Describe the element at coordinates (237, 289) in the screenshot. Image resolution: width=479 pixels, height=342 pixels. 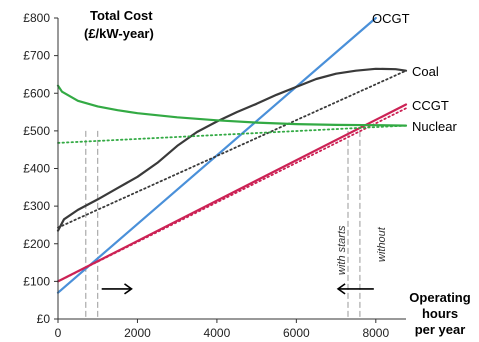
I see `direction-arrows` at that location.